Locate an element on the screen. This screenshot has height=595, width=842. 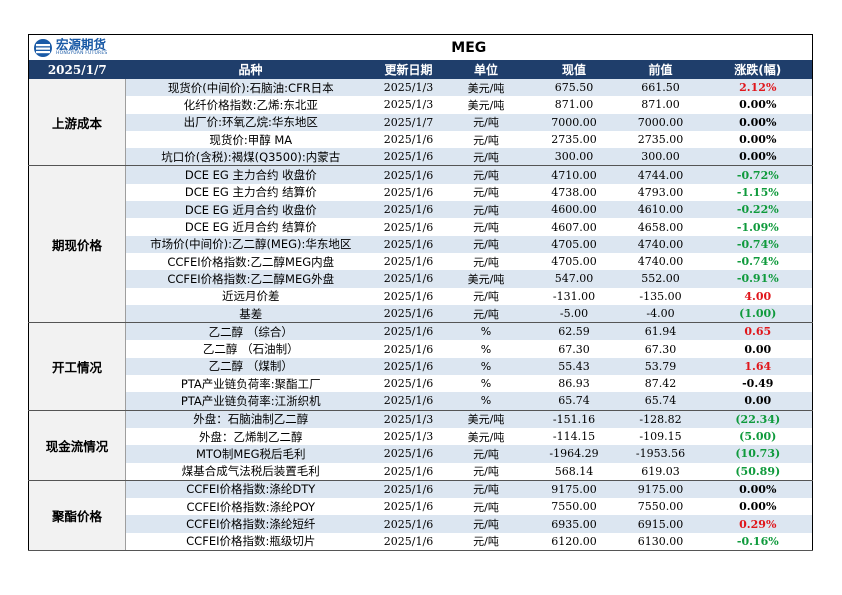
previous-value: 87.42 is located at coordinates (660, 384).